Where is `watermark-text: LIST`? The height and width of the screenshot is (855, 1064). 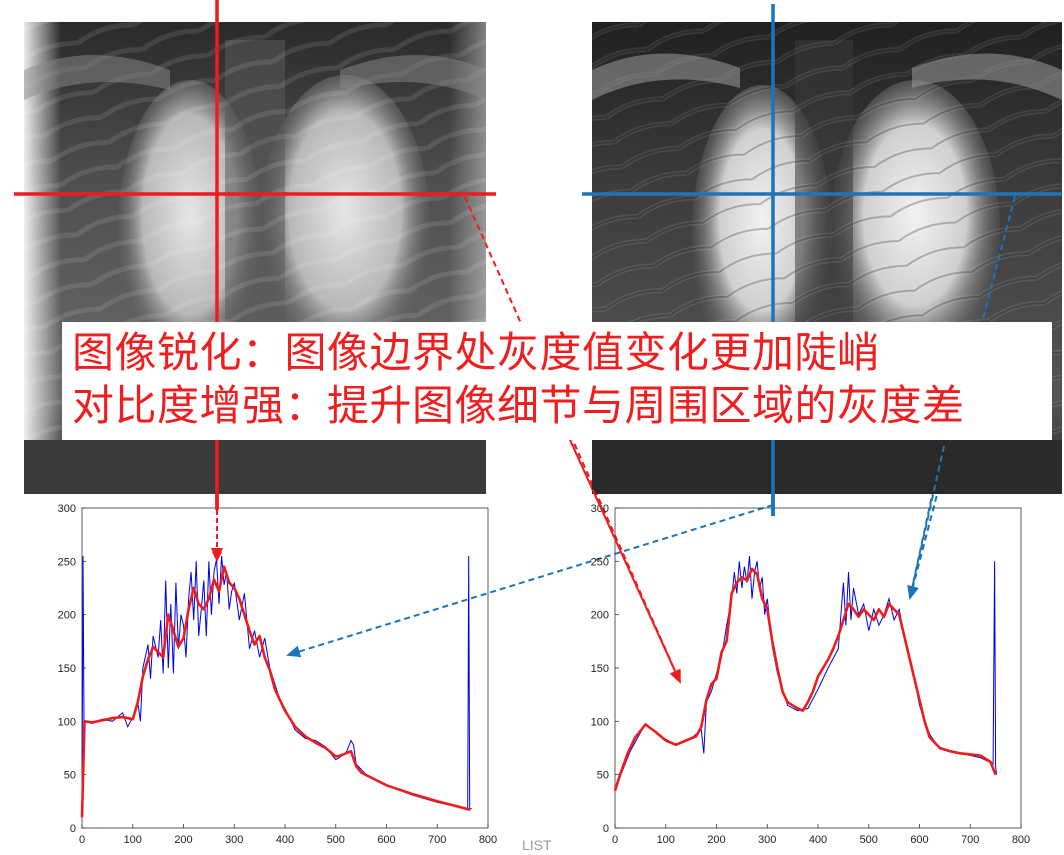 watermark-text: LIST is located at coordinates (537, 845).